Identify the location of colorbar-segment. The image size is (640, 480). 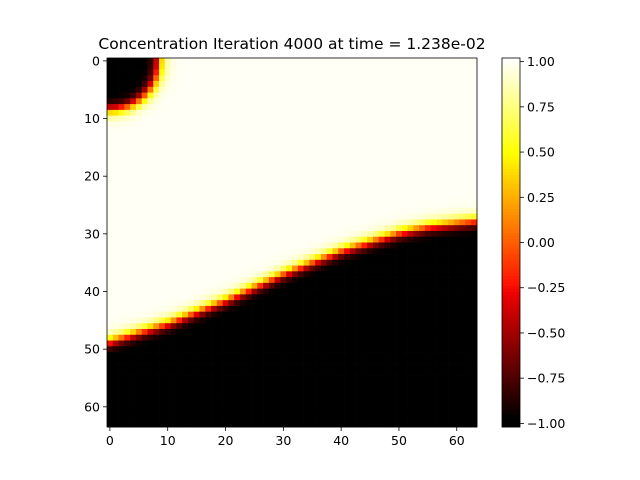
(511, 327).